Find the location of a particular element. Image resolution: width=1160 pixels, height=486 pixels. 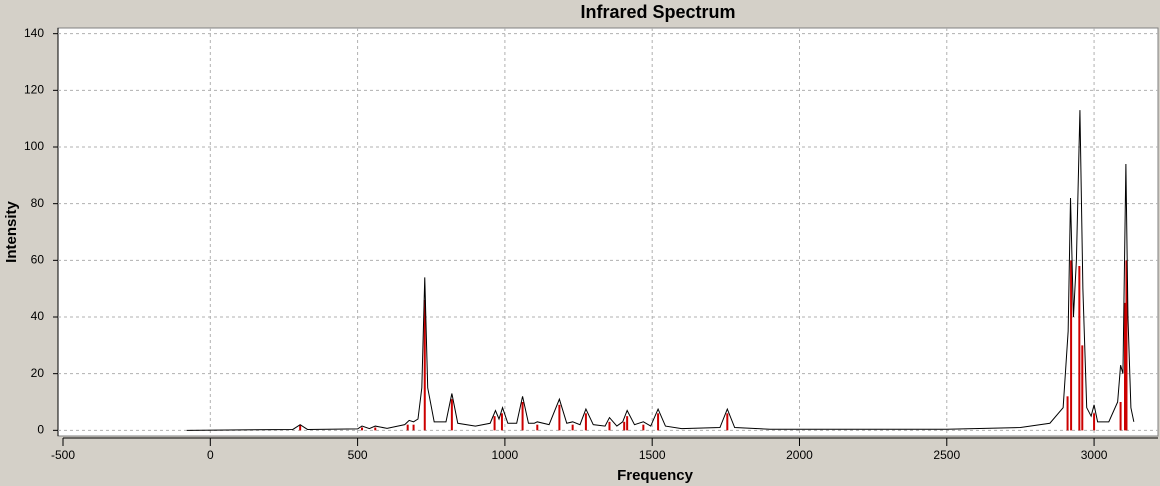

y-tick-label: 80 is located at coordinates (38, 203).